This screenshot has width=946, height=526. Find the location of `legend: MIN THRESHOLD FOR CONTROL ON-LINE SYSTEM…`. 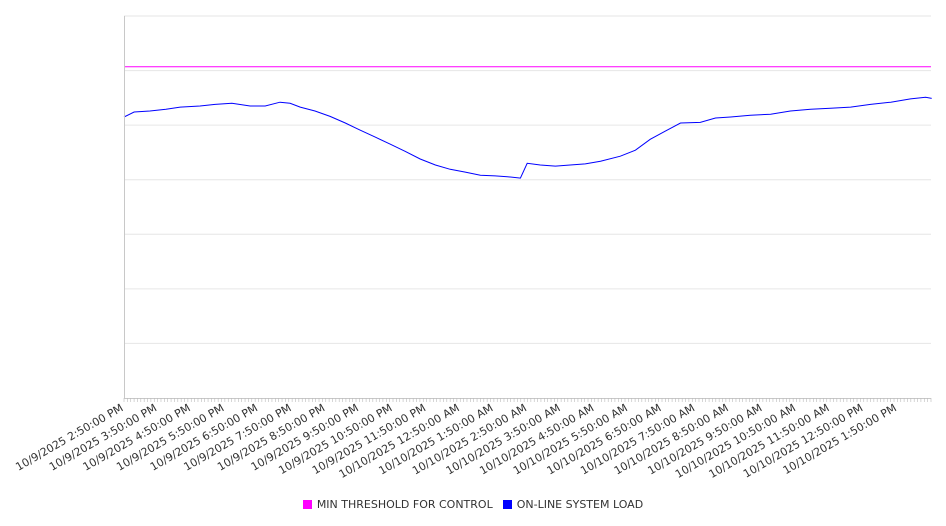

legend: MIN THRESHOLD FOR CONTROL ON-LINE SYSTEM… is located at coordinates (473, 504).